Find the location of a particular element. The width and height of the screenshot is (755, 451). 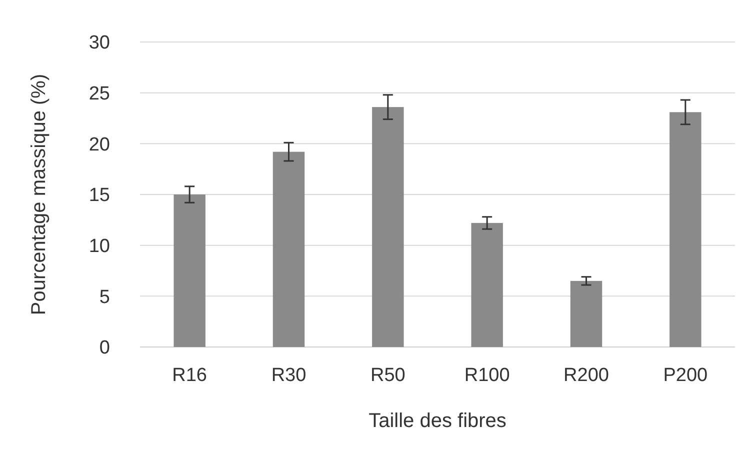

y-axis-title: Pourcentage massique (%) is located at coordinates (39, 195).